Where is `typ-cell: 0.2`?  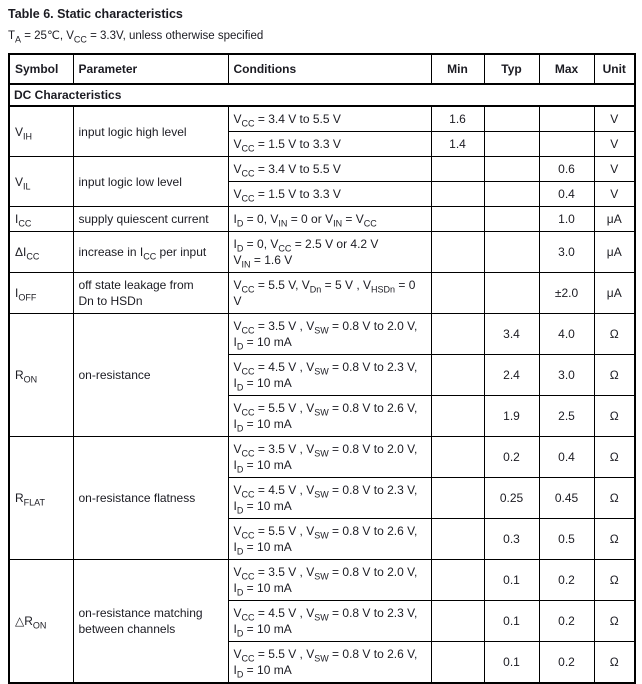 typ-cell: 0.2 is located at coordinates (511, 457).